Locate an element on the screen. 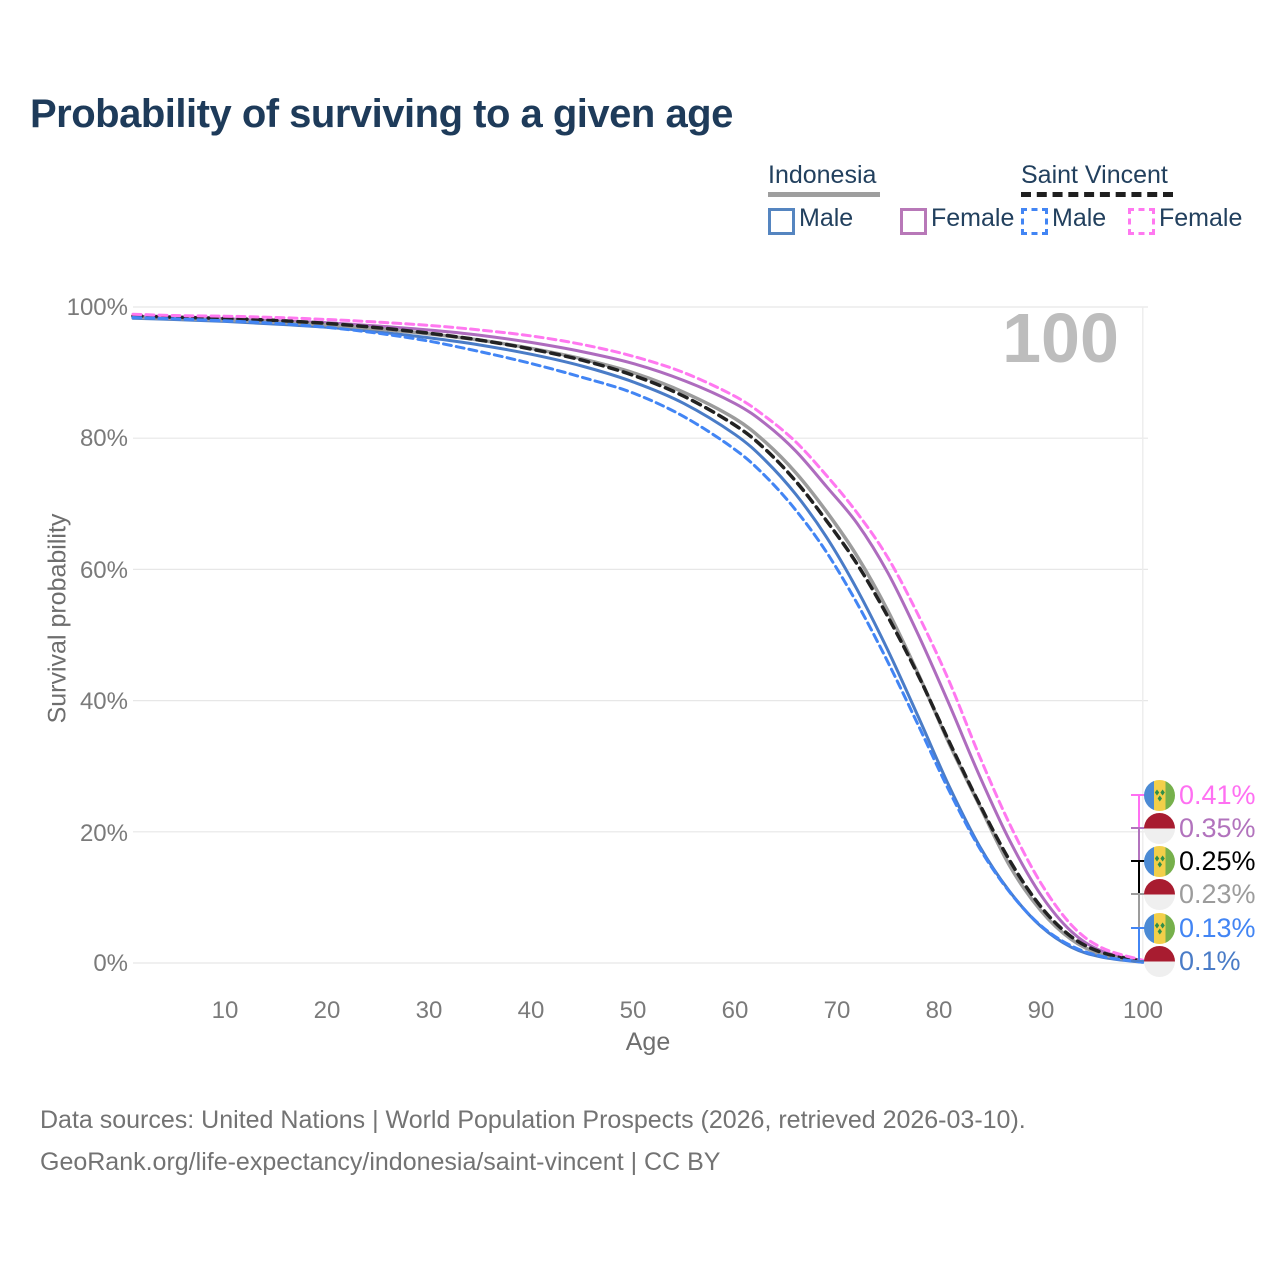  legend-group-indonesia: Indonesia is located at coordinates (822, 175).